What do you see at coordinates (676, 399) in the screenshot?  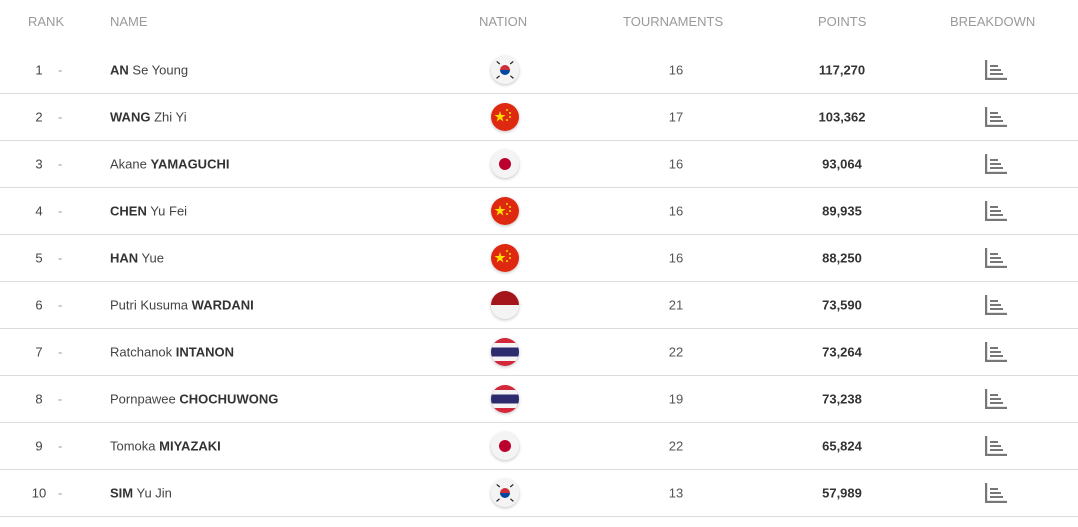 I see `tournaments: 19` at bounding box center [676, 399].